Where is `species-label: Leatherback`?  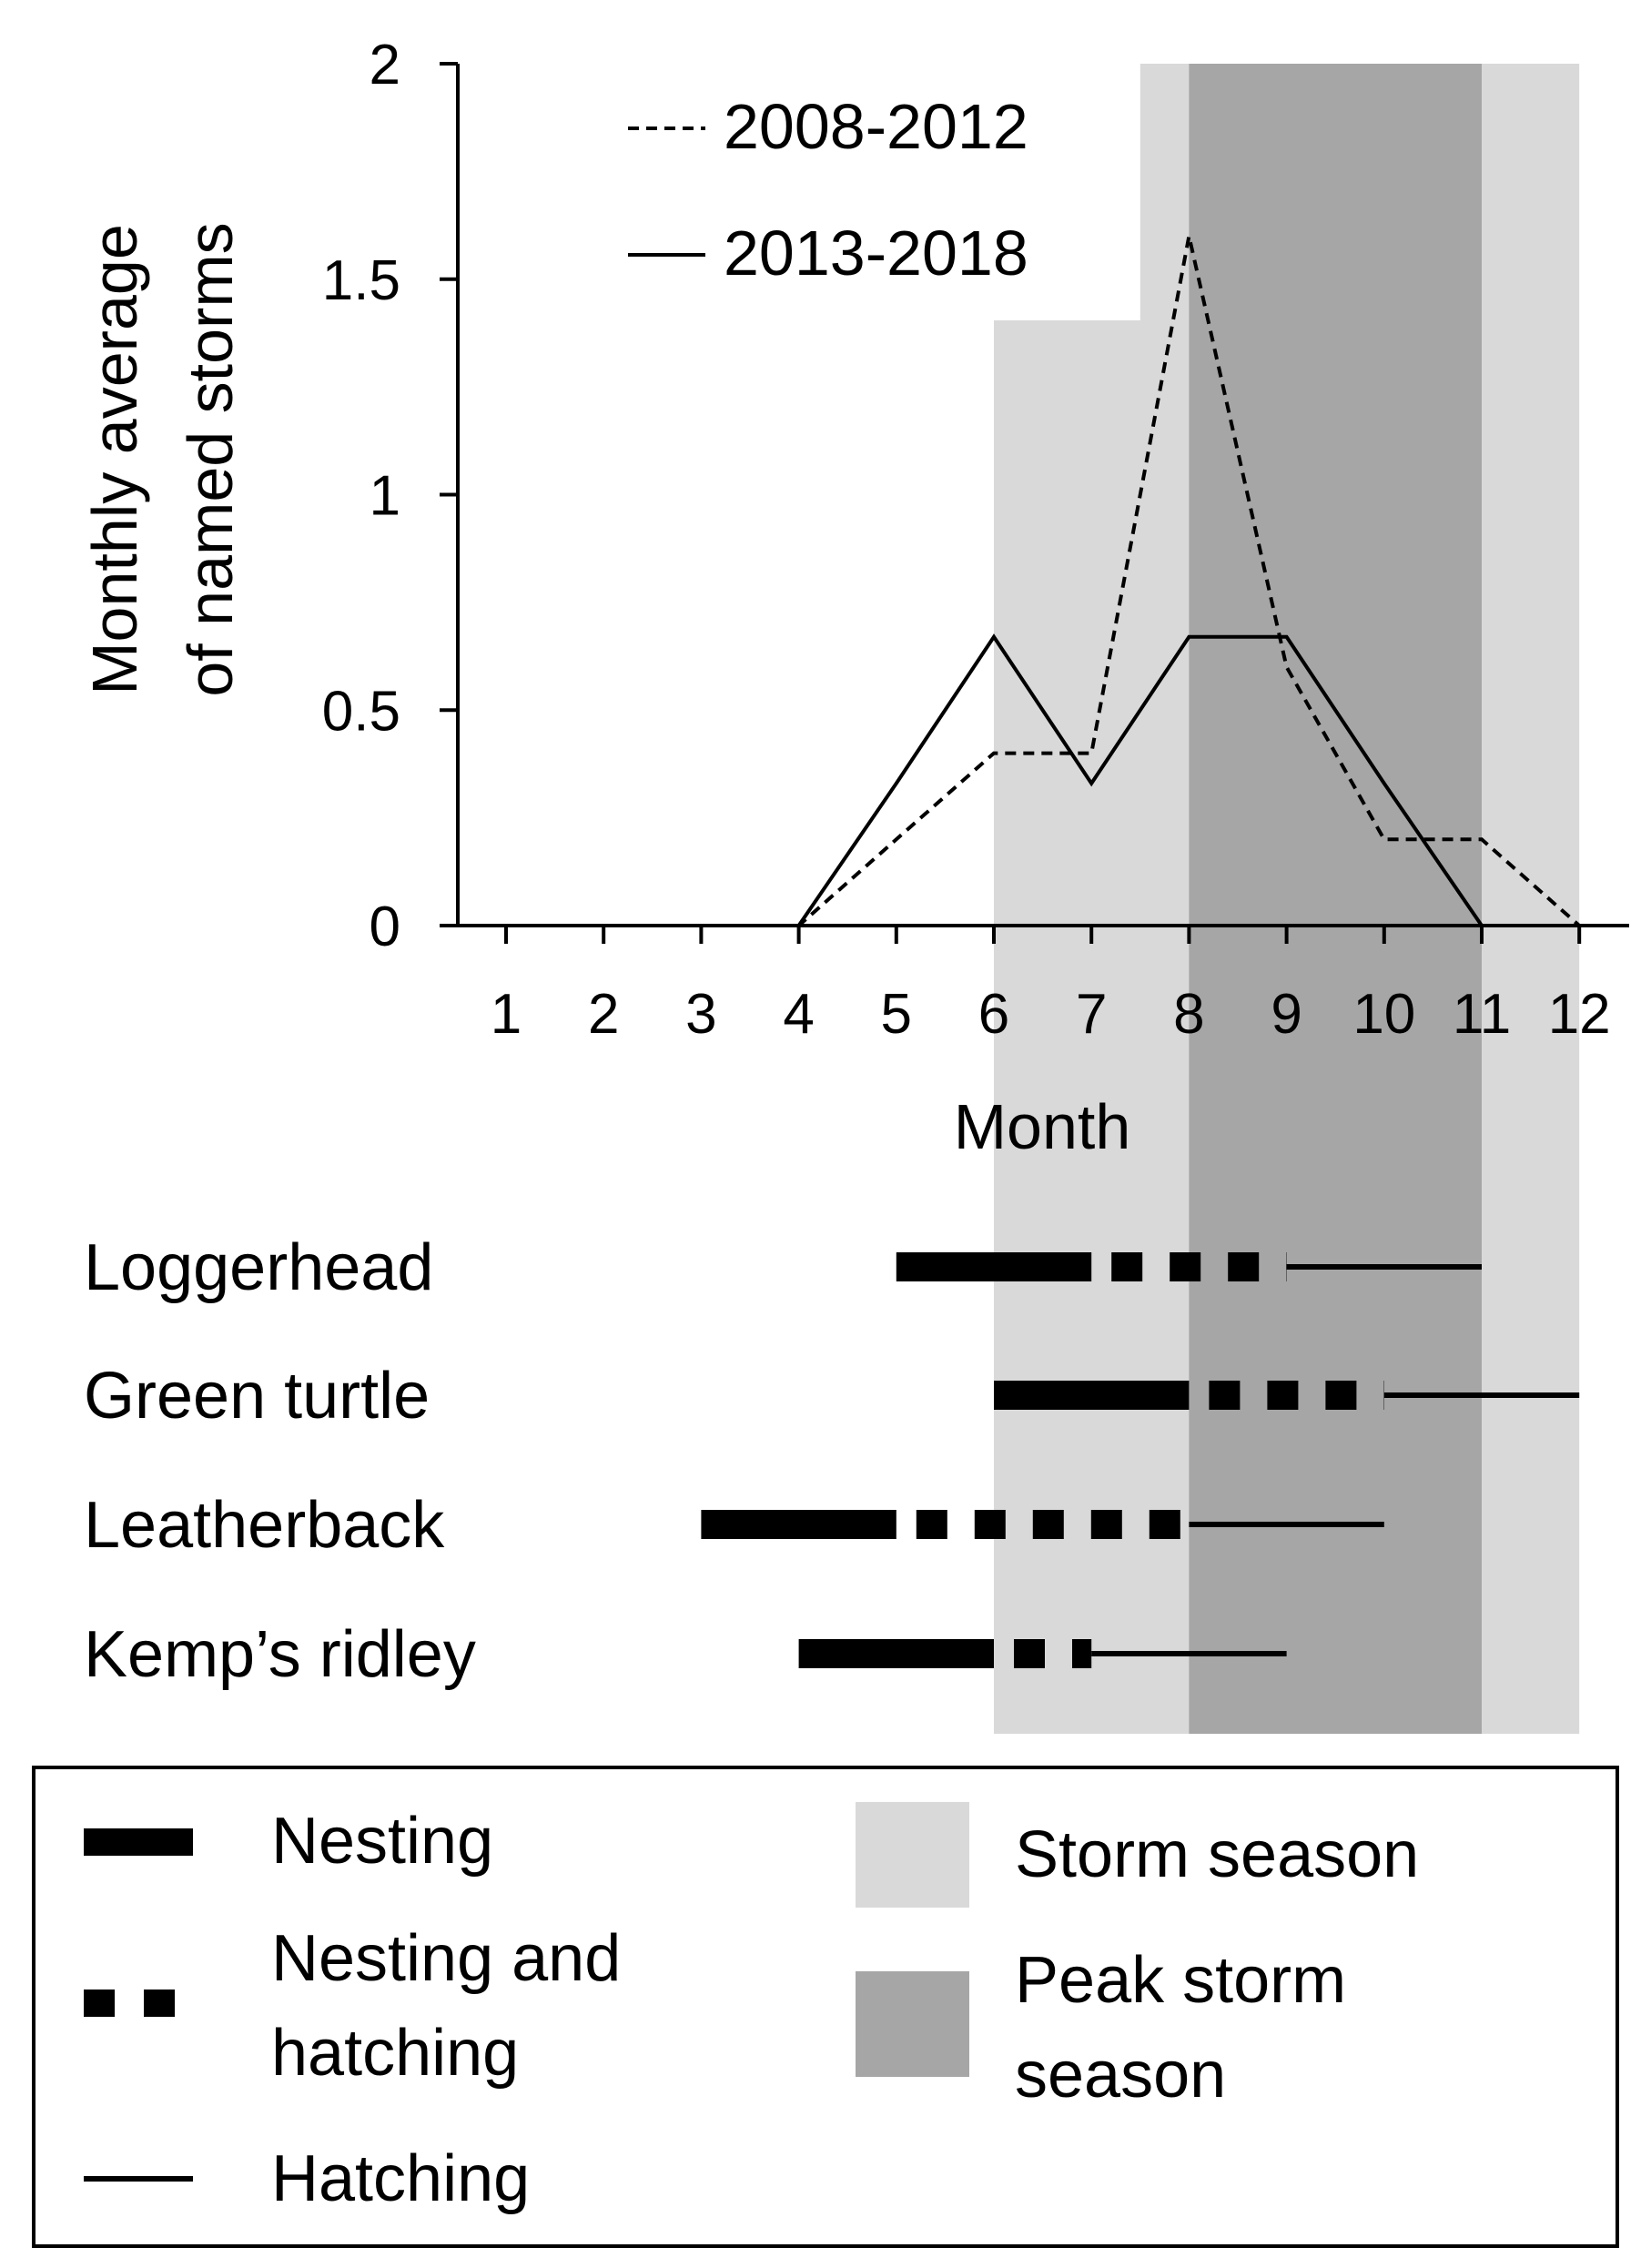
species-label: Leatherback is located at coordinates (264, 1525).